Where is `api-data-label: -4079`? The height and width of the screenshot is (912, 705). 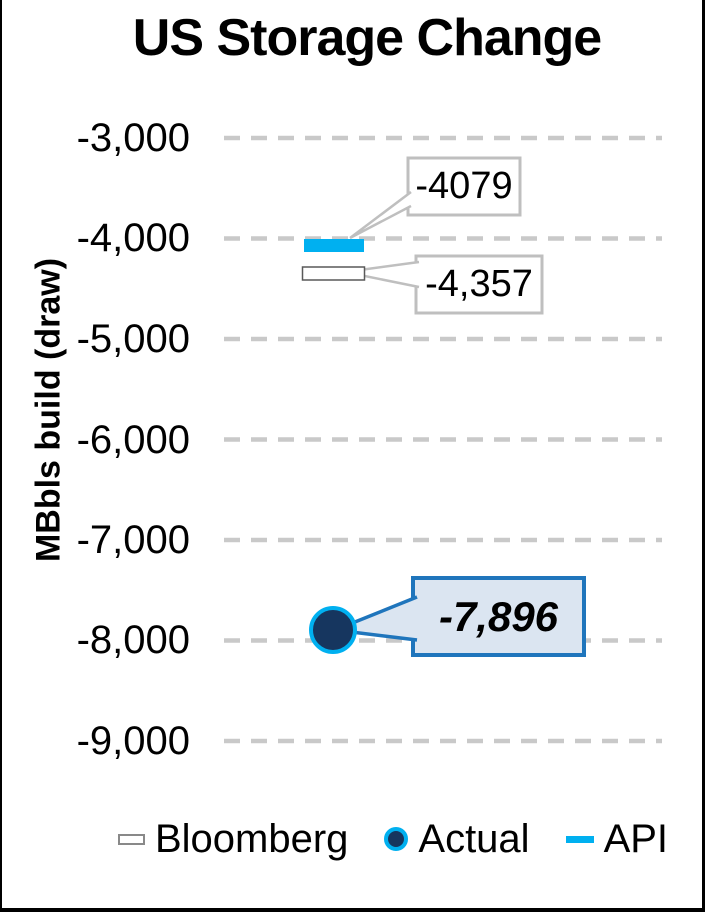
api-data-label: -4079 is located at coordinates (464, 186).